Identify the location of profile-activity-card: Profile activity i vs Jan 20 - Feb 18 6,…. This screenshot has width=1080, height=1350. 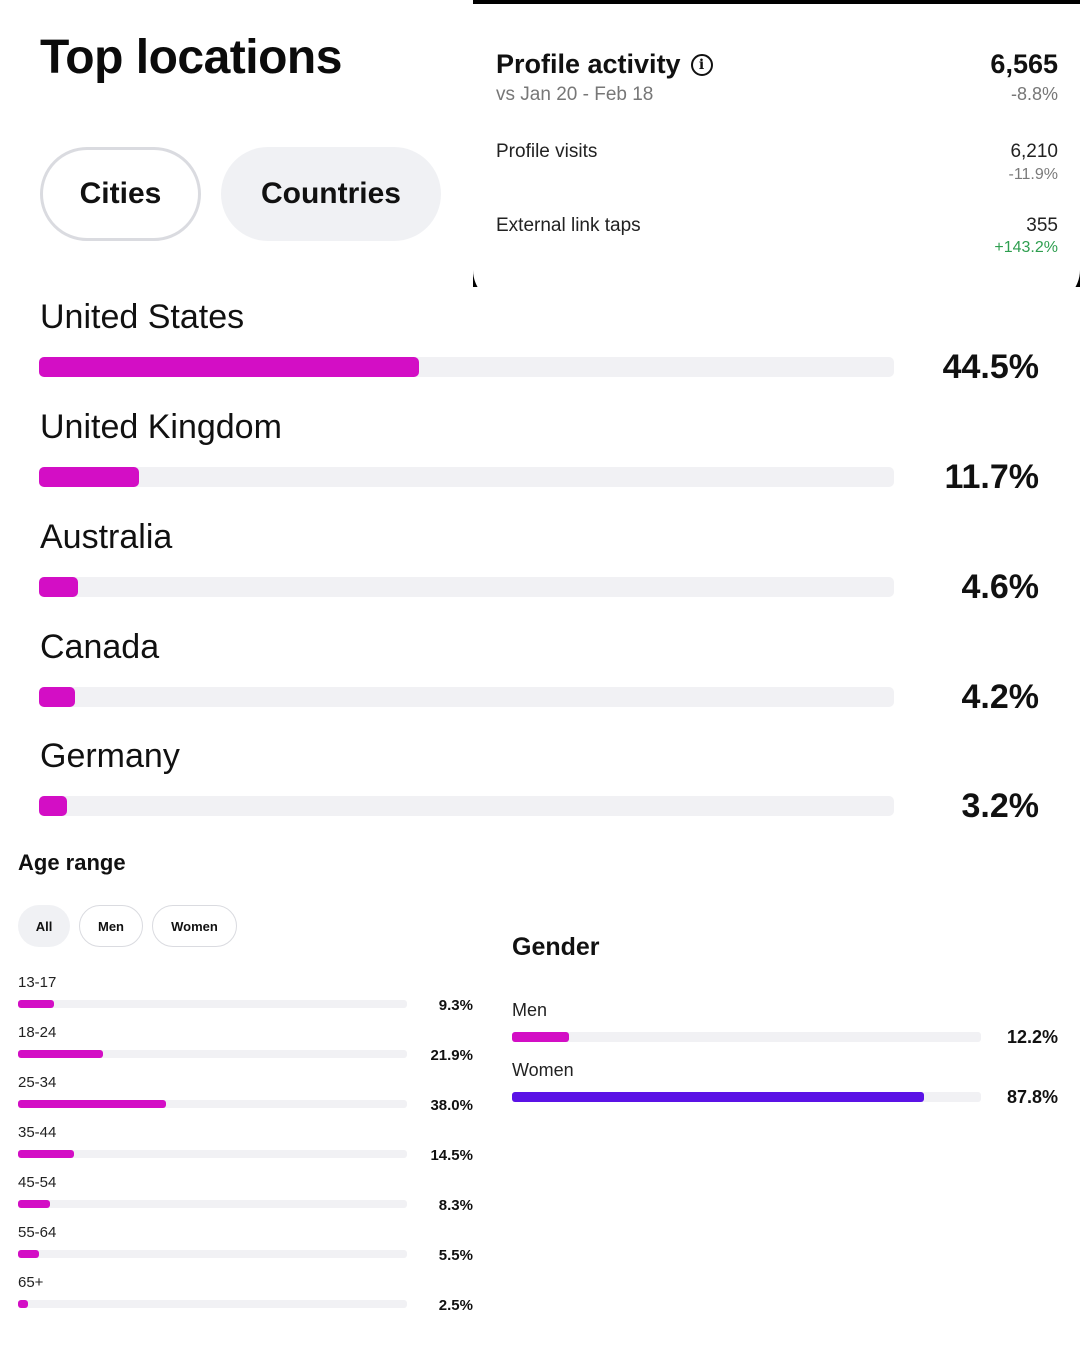
(776, 143).